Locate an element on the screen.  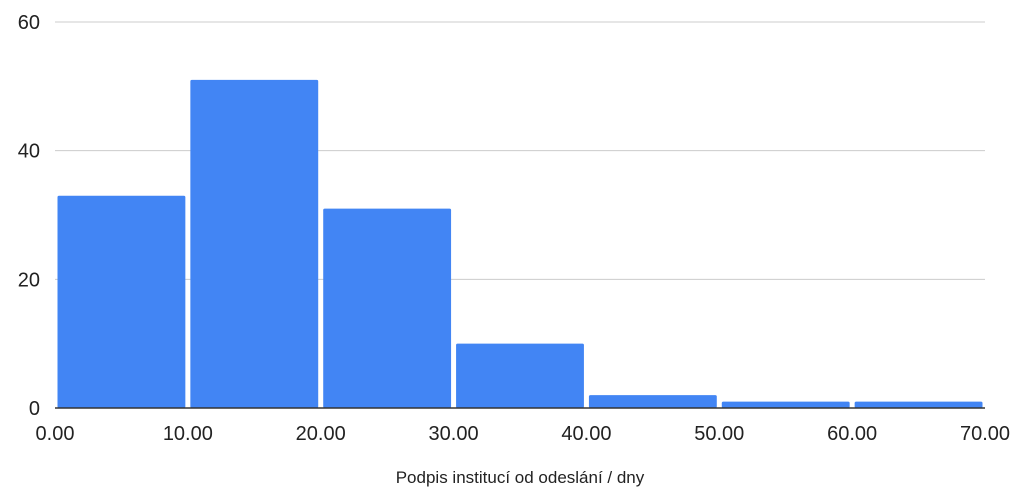
y-axis-ticks: 0 20 40 60 is located at coordinates (29, 216).